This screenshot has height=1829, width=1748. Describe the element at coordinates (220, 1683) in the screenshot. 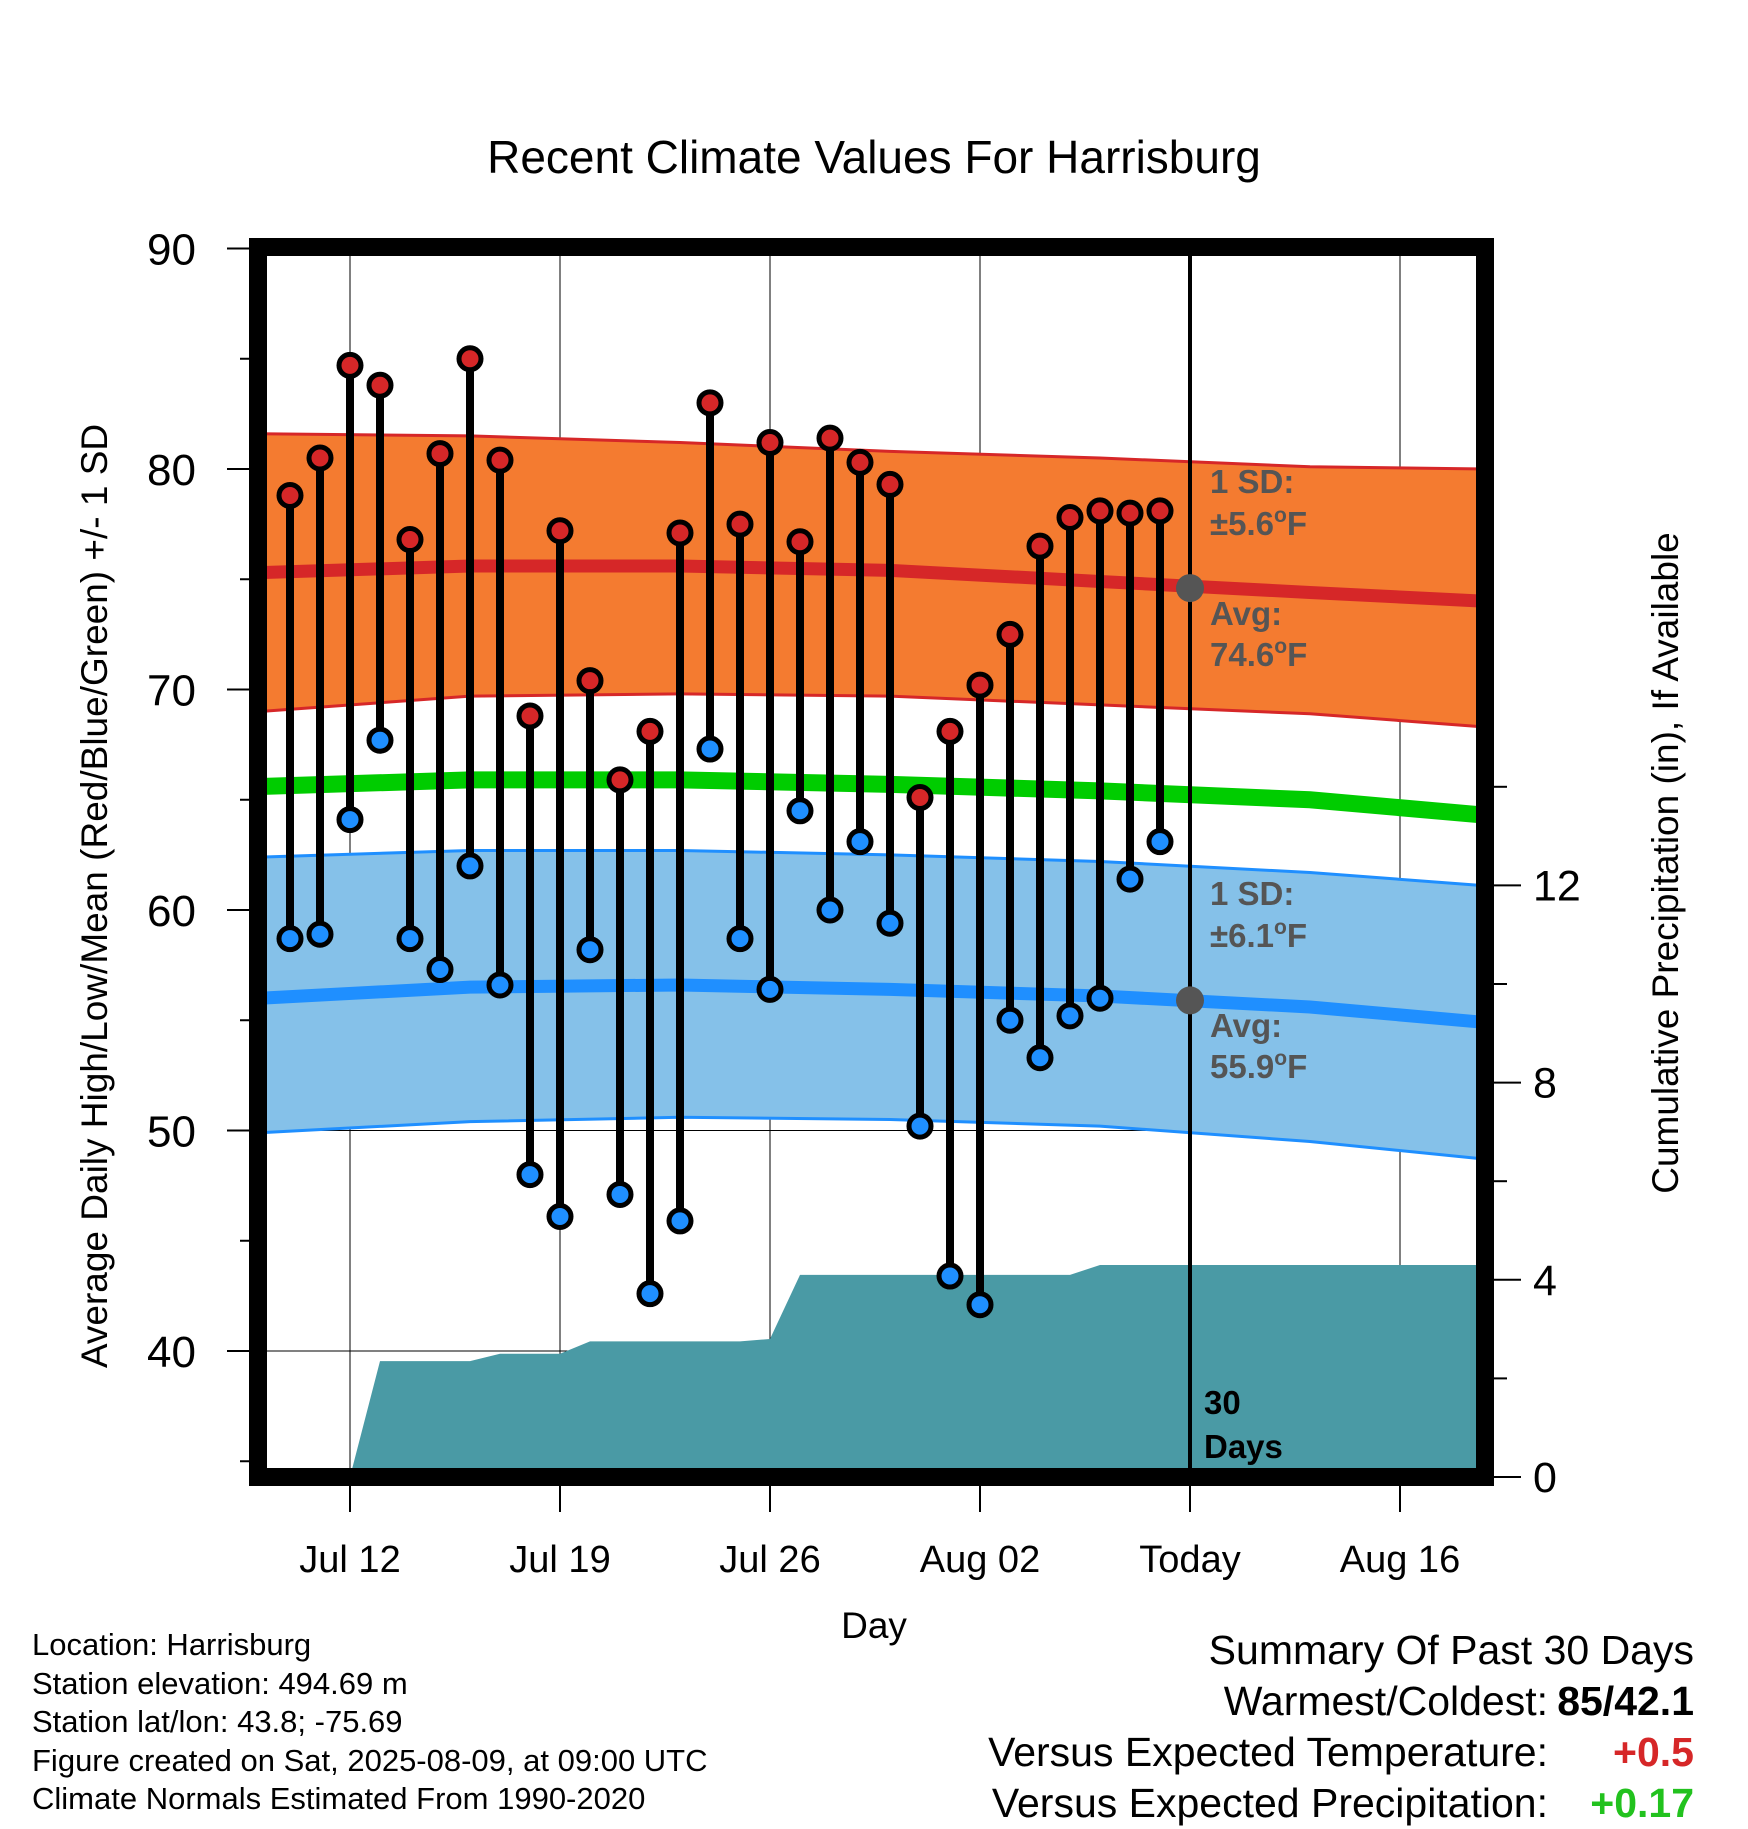

I see `elevation-text: Station elevation: 494.69 m` at that location.